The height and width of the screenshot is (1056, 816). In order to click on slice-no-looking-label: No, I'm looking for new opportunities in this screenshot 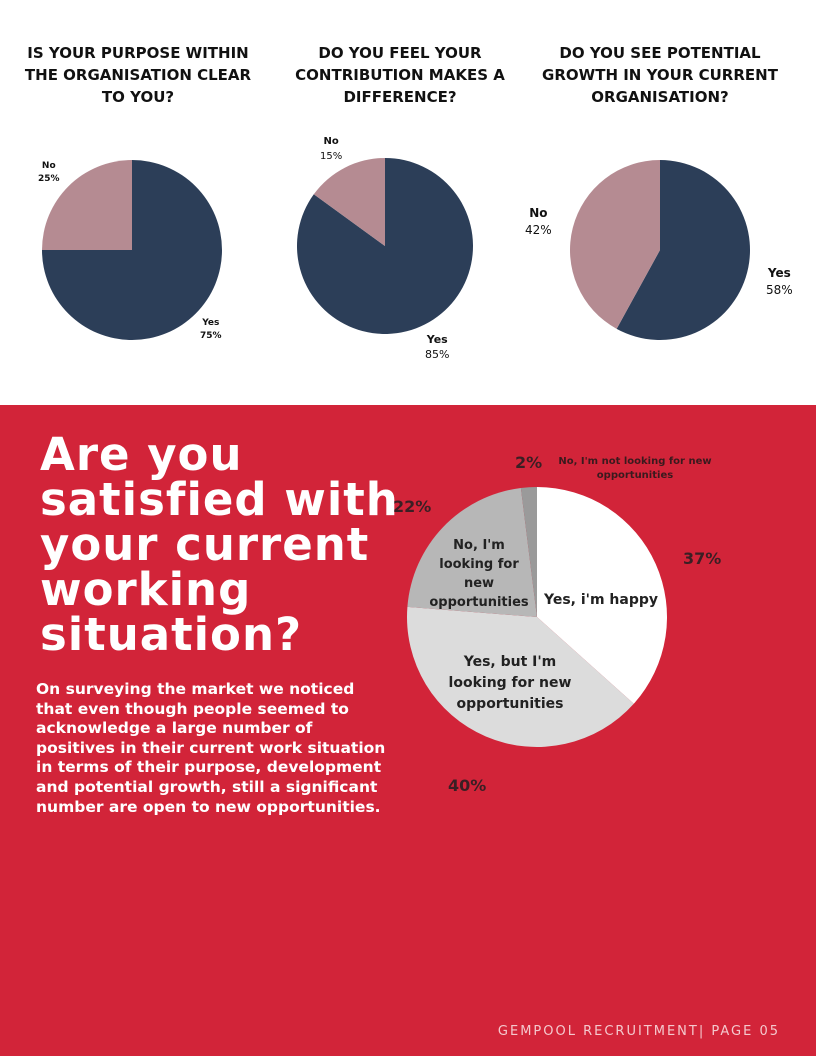, I will do `click(479, 574)`.